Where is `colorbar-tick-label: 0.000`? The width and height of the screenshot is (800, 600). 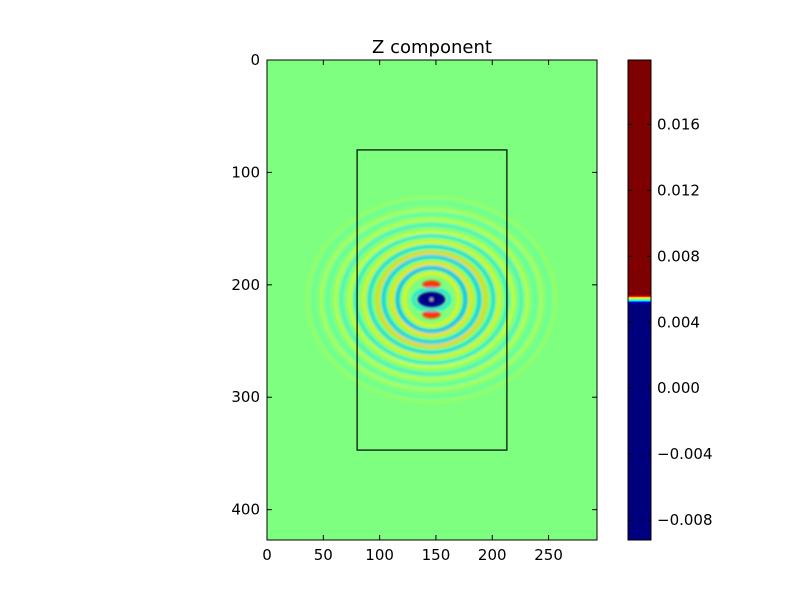 colorbar-tick-label: 0.000 is located at coordinates (678, 388).